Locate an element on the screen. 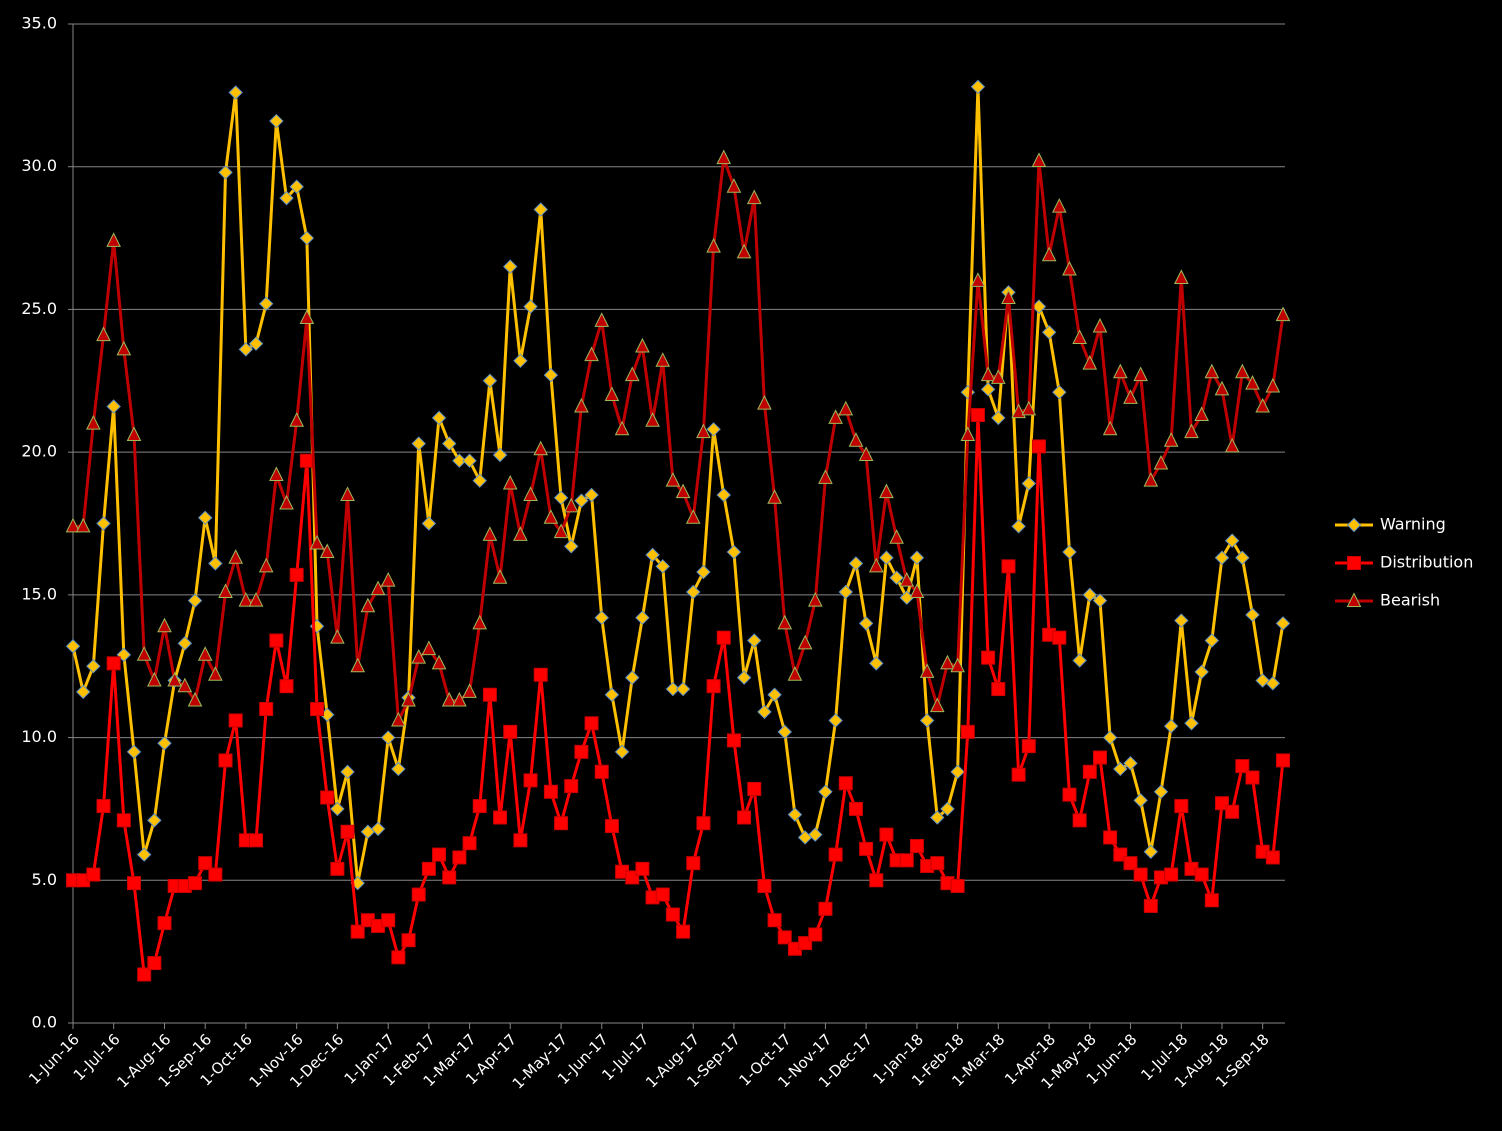 The height and width of the screenshot is (1131, 1502). y-tick-label: 35.0 is located at coordinates (39, 23).